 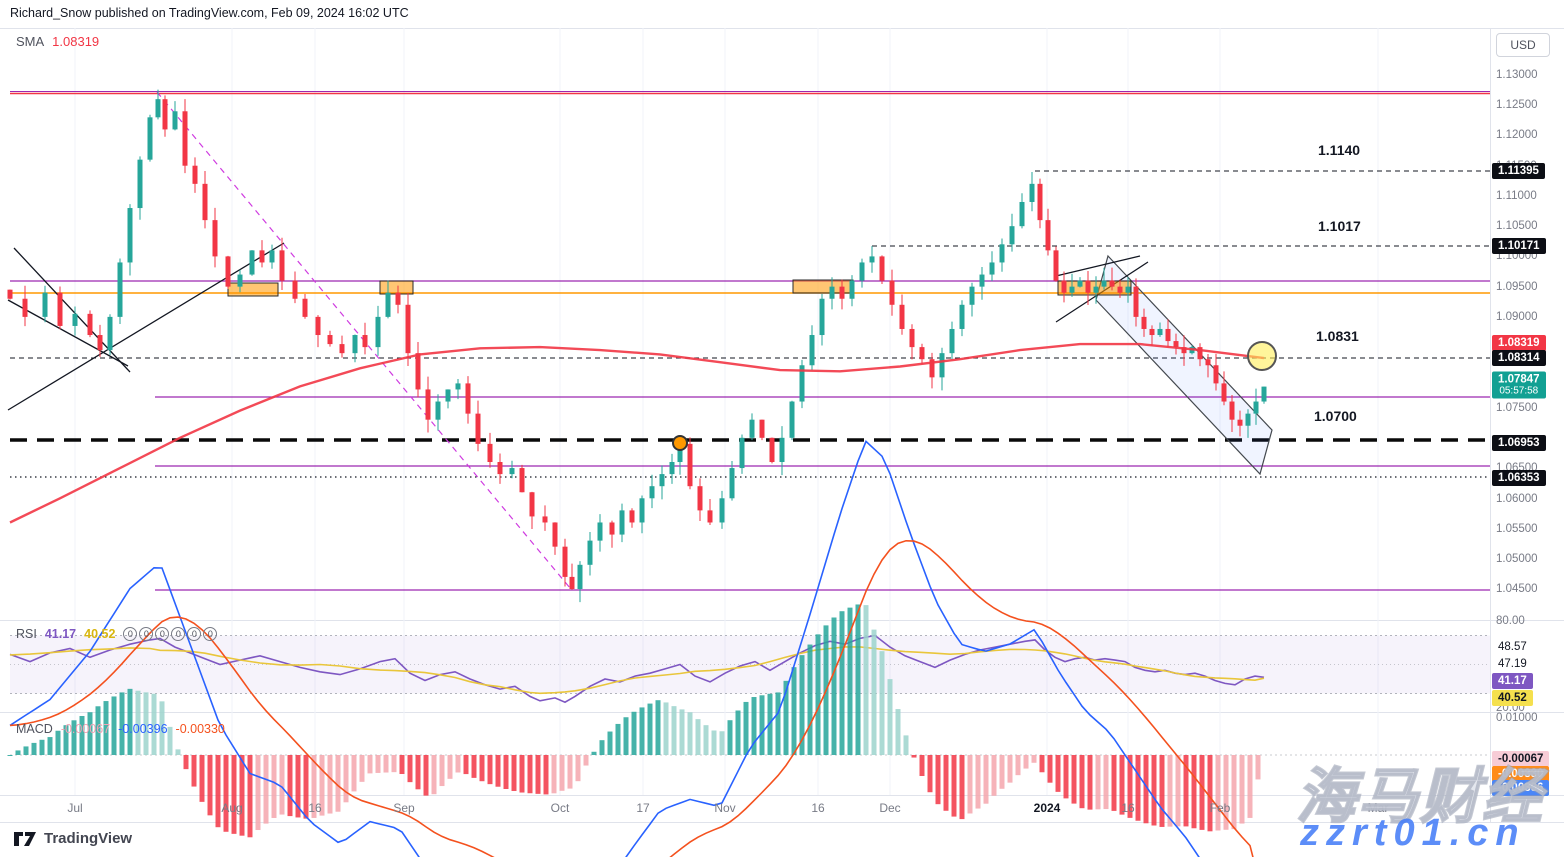 What do you see at coordinates (1517, 135) in the screenshot?
I see `axis-tick: 1.12000` at bounding box center [1517, 135].